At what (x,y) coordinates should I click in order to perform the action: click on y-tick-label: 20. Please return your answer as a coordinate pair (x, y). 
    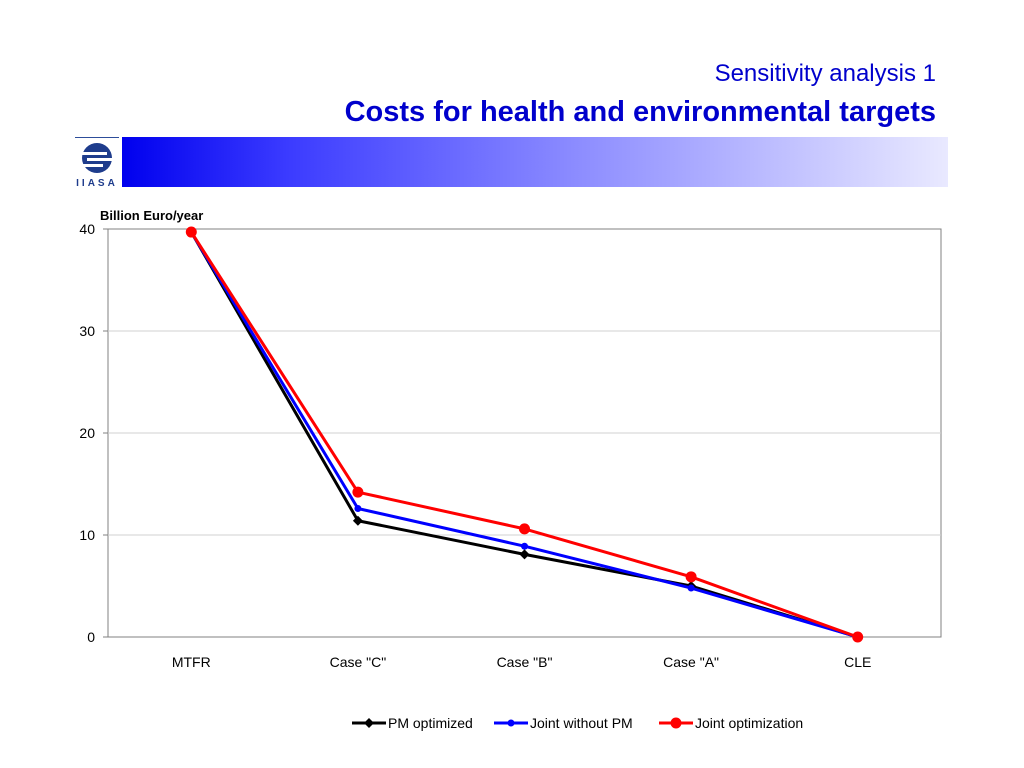
    Looking at the image, I should click on (87, 433).